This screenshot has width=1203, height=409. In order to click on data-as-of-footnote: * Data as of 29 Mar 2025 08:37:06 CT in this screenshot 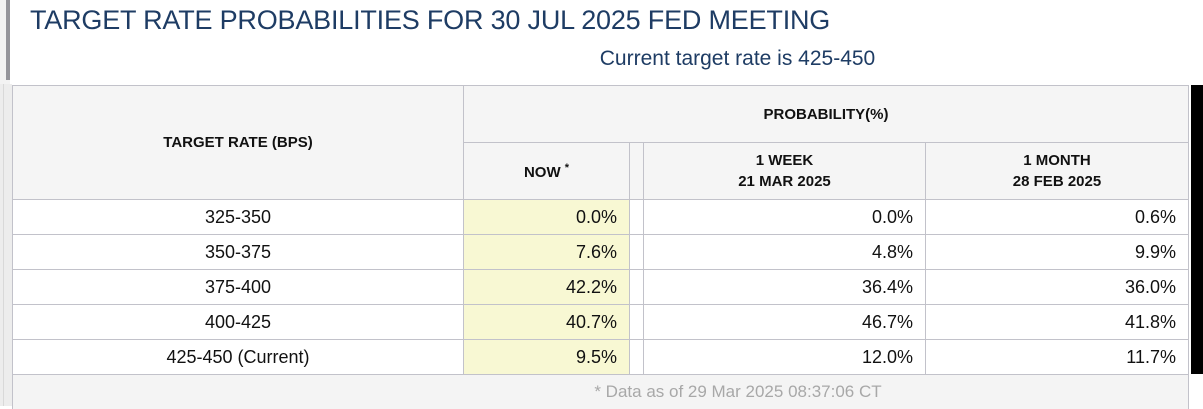, I will do `click(600, 391)`.